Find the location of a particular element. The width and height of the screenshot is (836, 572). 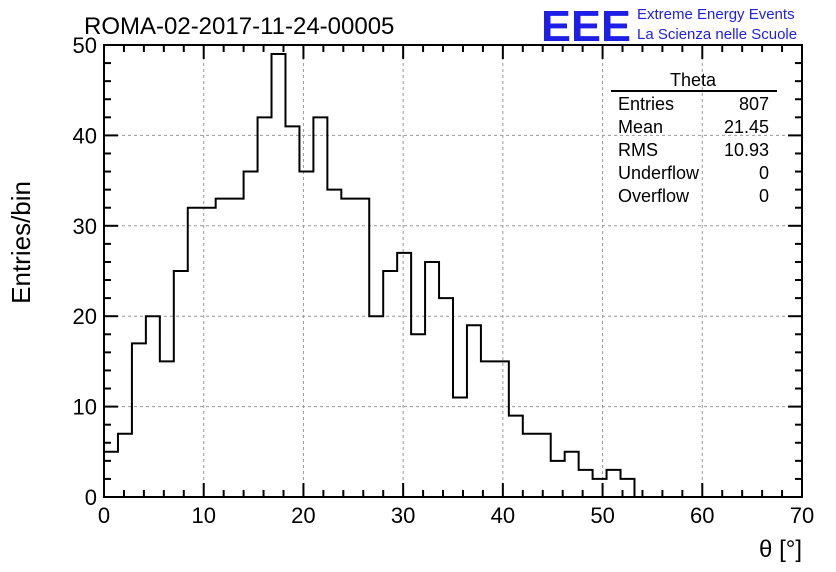

y-tick-label: 50 is located at coordinates (85, 45).